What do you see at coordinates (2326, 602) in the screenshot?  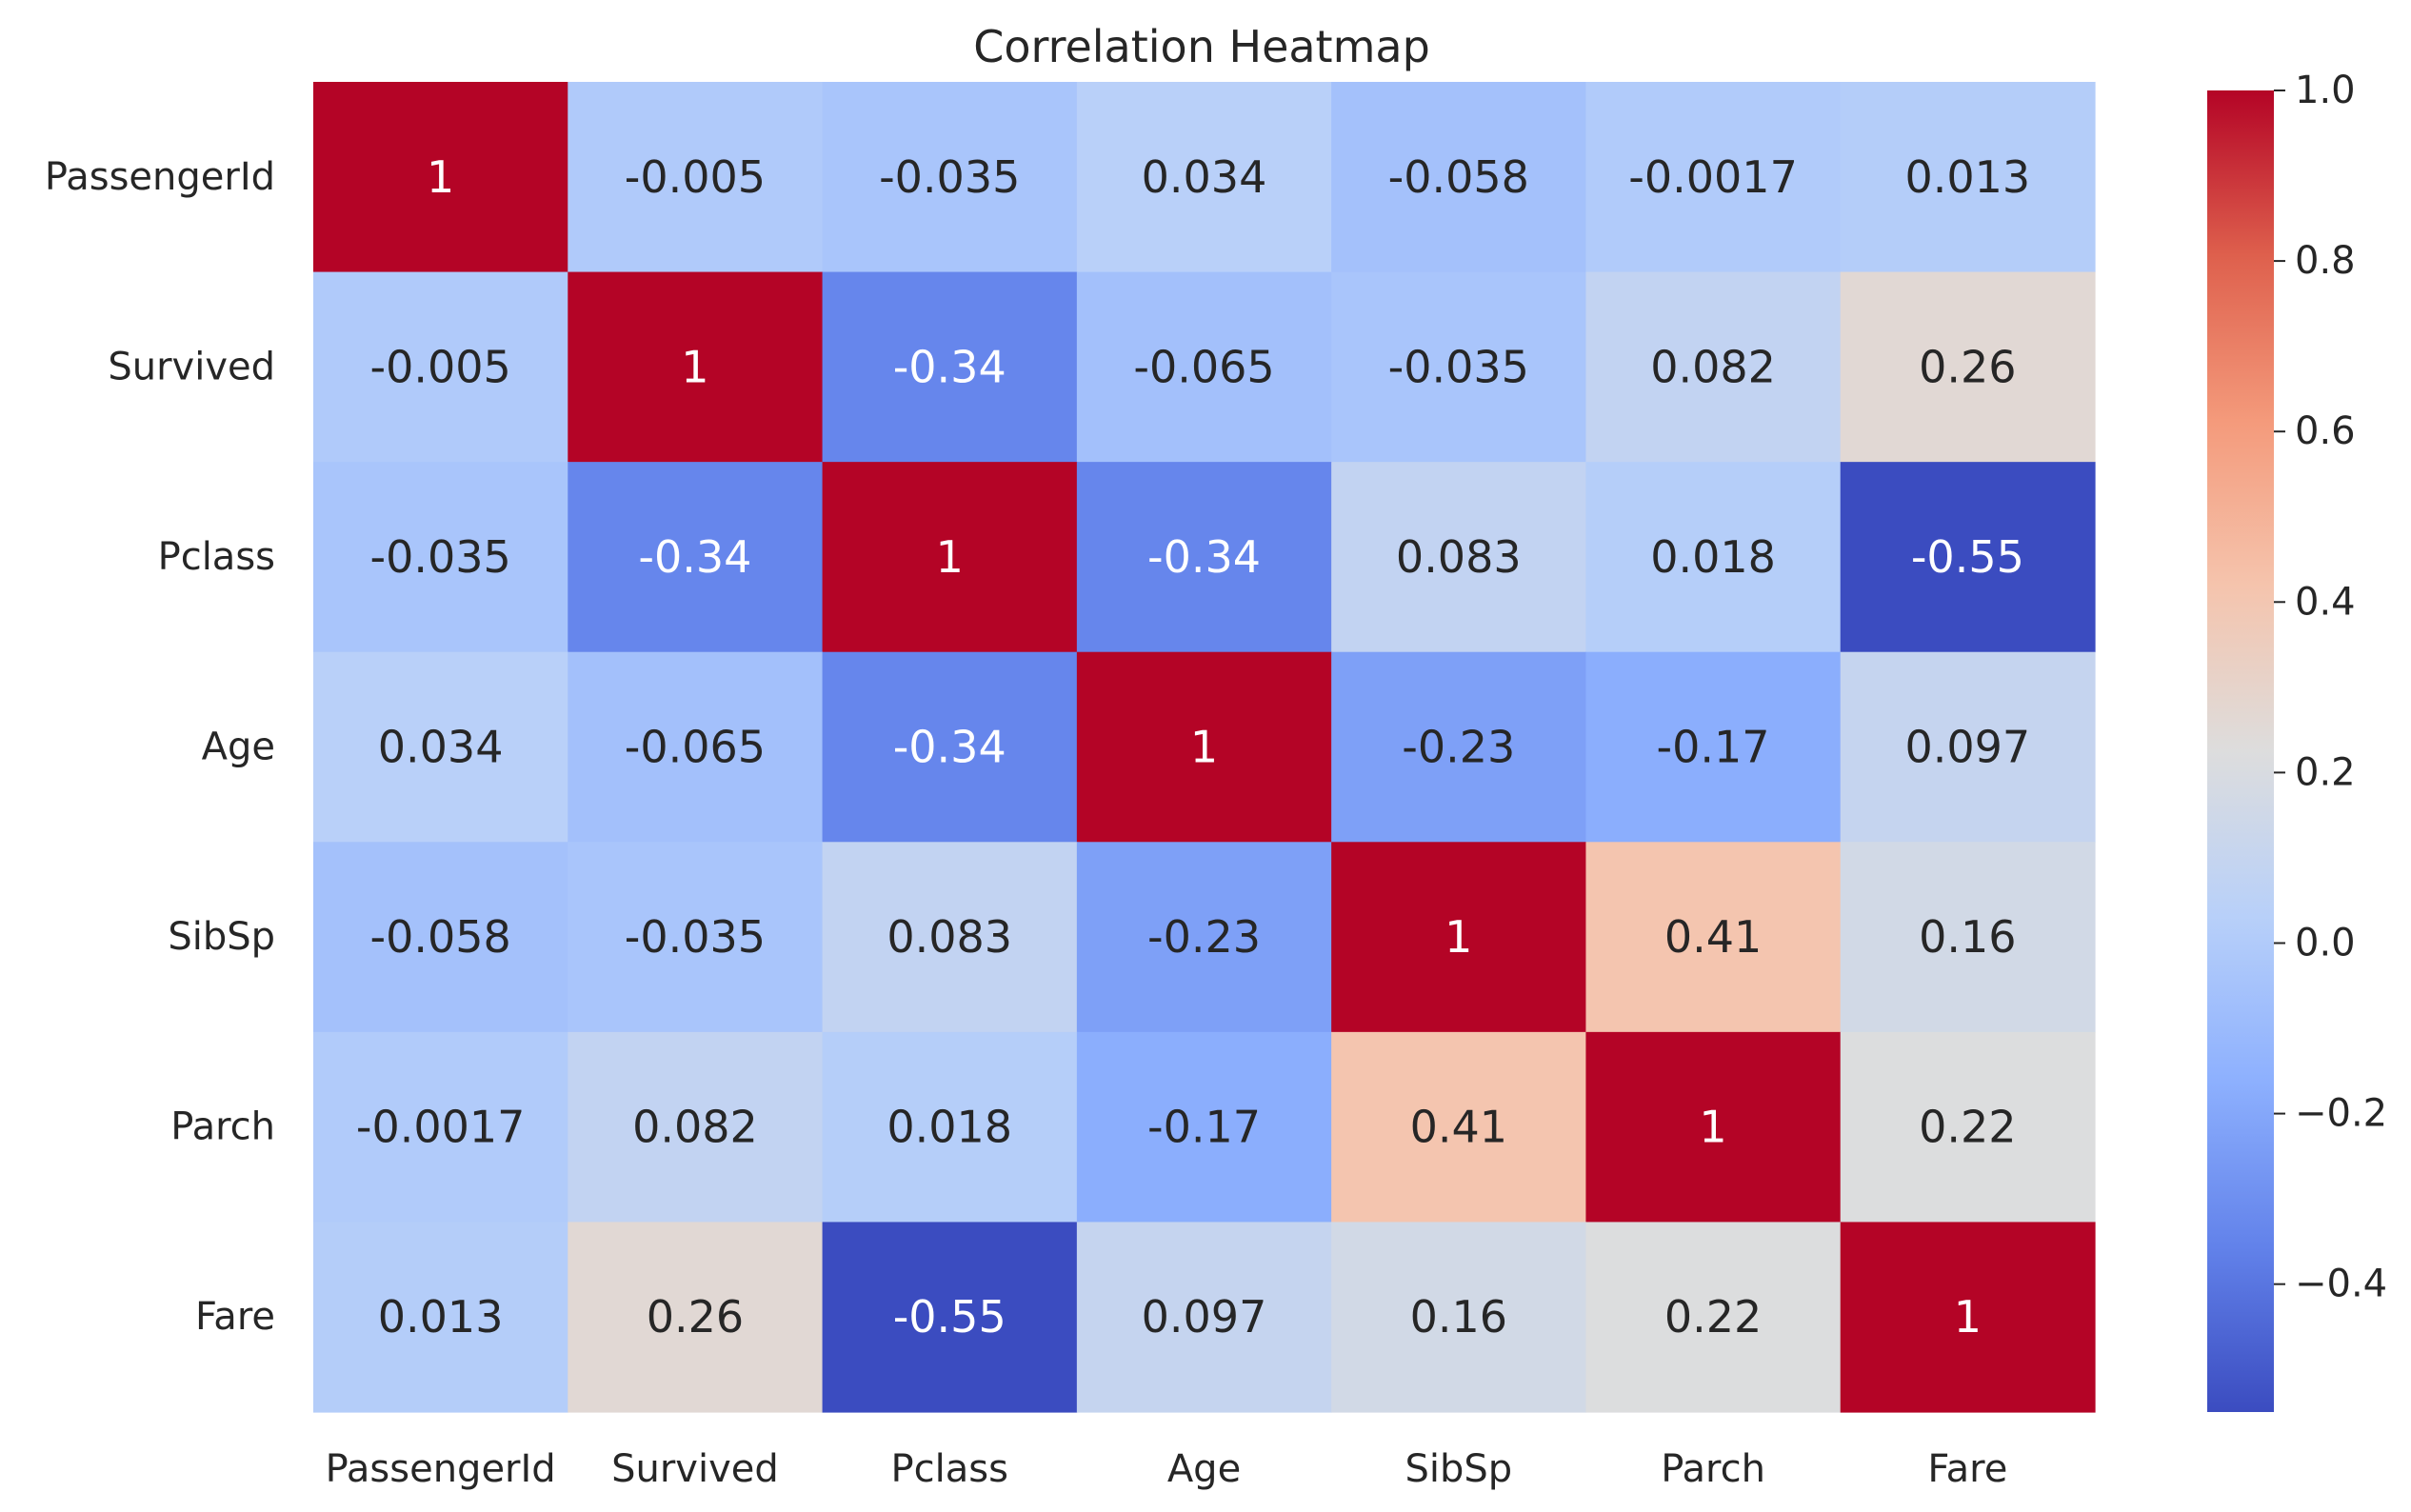 I see `colorbar-tick-label: 0.4` at bounding box center [2326, 602].